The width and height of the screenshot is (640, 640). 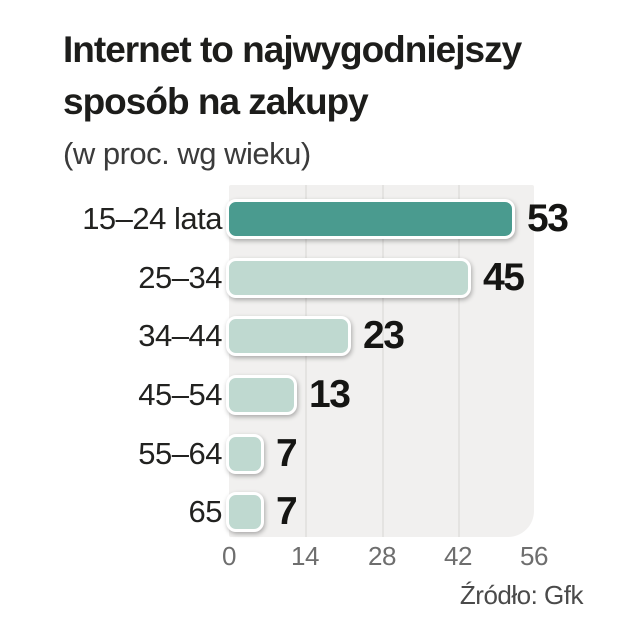 I want to click on value-label: 13, so click(x=330, y=395).